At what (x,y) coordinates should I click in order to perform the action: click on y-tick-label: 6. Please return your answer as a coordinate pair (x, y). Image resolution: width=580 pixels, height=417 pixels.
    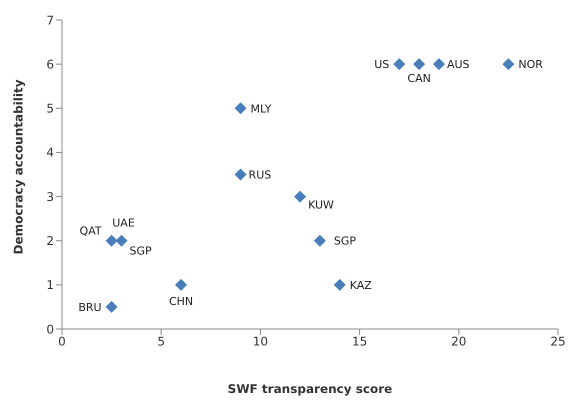
    Looking at the image, I should click on (50, 64).